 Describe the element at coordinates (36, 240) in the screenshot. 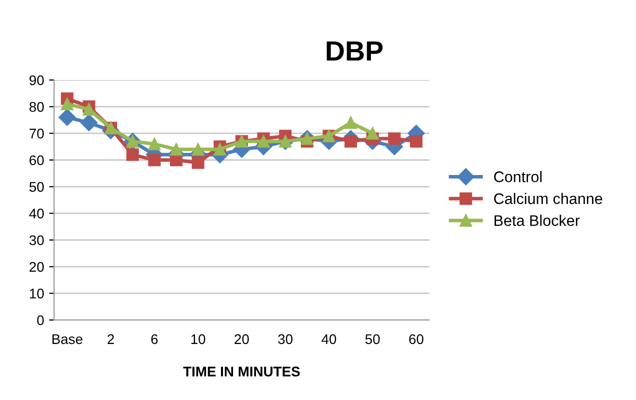

I see `y-tick-label: 30` at that location.